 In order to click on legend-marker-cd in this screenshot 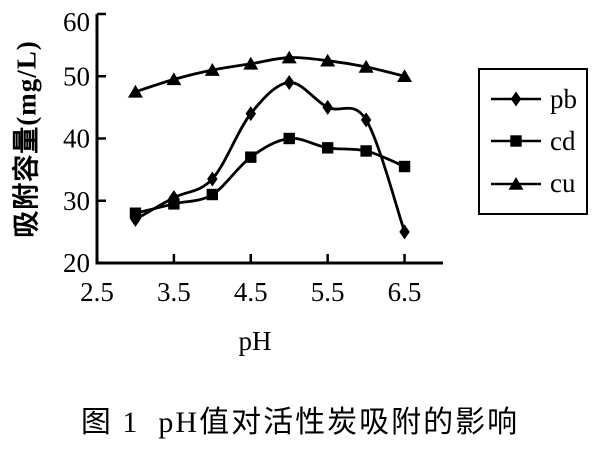, I will do `click(516, 141)`.